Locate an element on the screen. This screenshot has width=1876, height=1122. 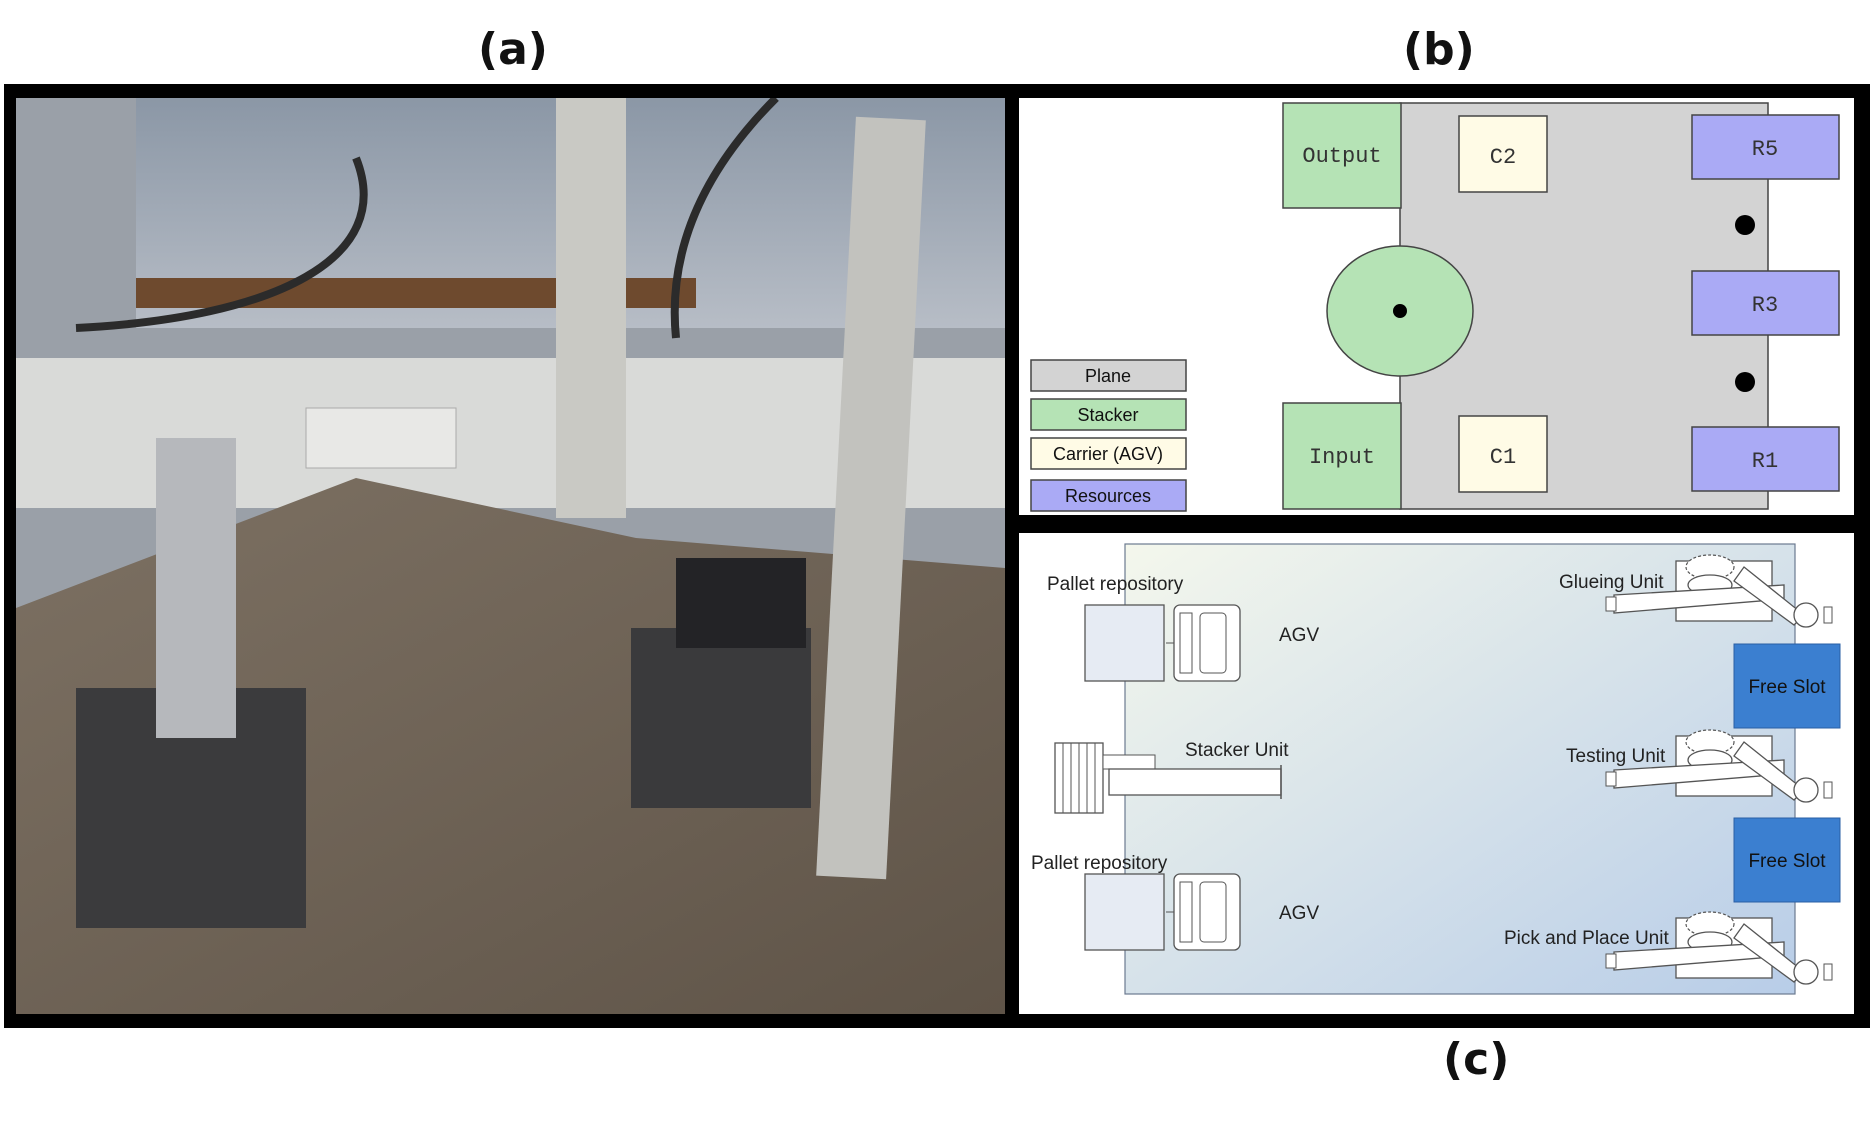
pallet-repository-top is located at coordinates (1124, 643).